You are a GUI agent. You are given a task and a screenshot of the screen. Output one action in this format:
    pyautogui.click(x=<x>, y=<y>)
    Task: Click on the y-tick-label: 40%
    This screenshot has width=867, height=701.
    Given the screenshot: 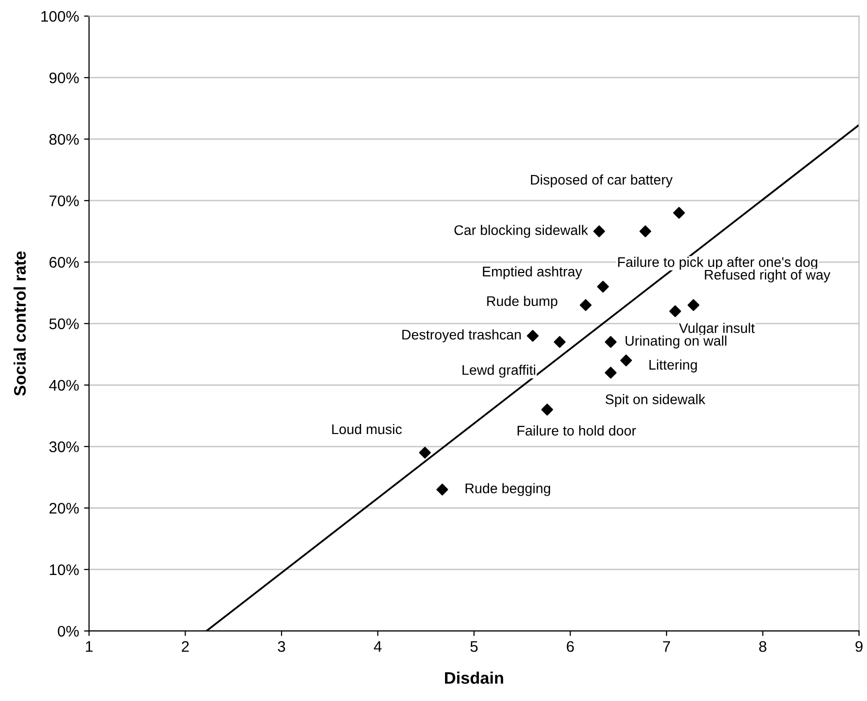 What is the action you would take?
    pyautogui.click(x=64, y=385)
    